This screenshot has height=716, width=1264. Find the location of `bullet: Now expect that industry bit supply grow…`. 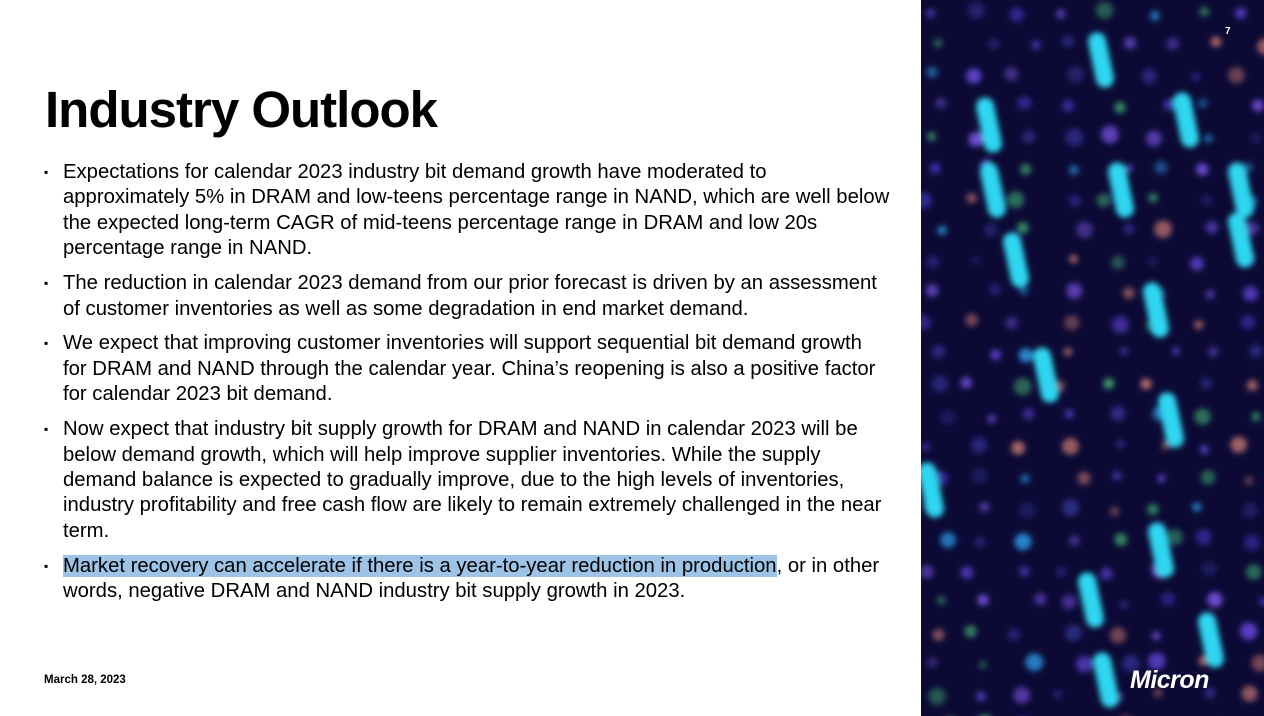

bullet: Now expect that industry bit supply grow… is located at coordinates (467, 480).